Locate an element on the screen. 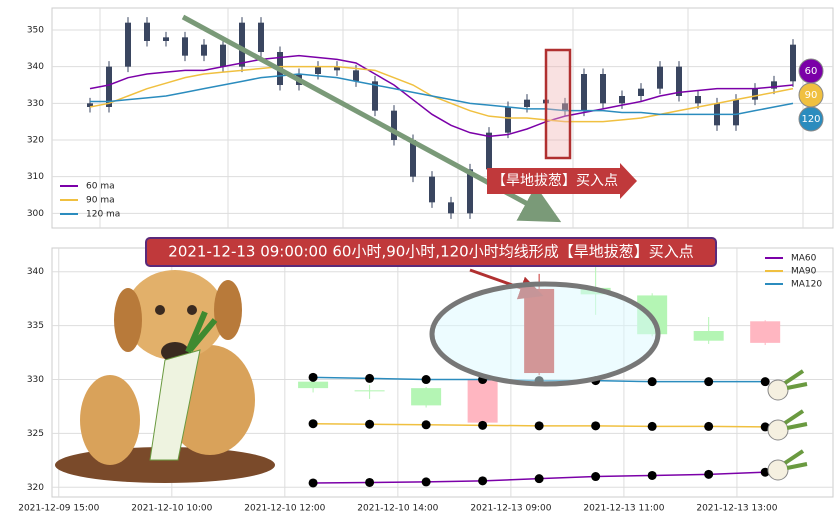 This screenshot has height=520, width=839. y-tick-label: 350 is located at coordinates (35, 31).